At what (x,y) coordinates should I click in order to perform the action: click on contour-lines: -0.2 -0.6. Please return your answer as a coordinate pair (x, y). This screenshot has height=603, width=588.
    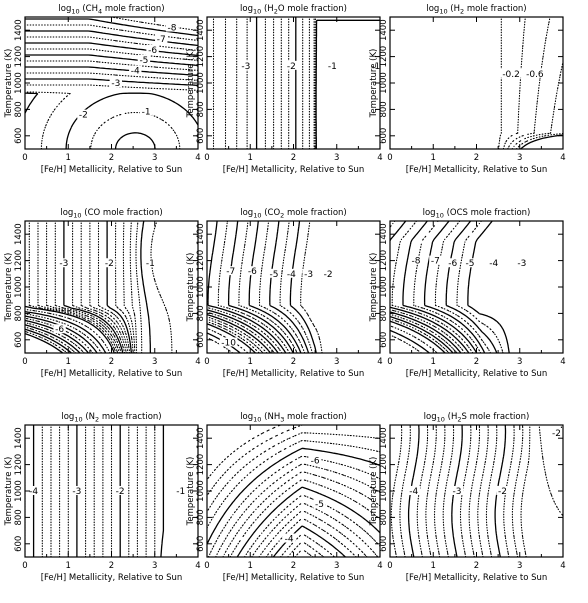
    Looking at the image, I should click on (530, 83).